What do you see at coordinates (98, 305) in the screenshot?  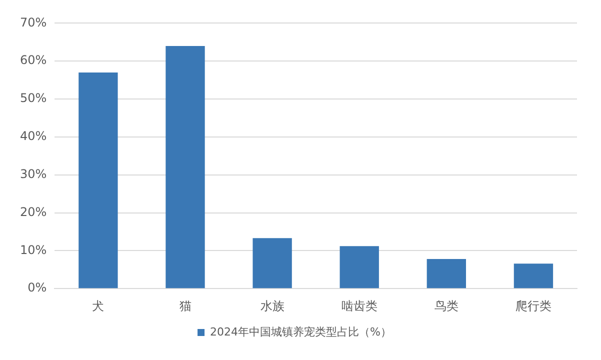 I see `x-tick-label: 犬` at bounding box center [98, 305].